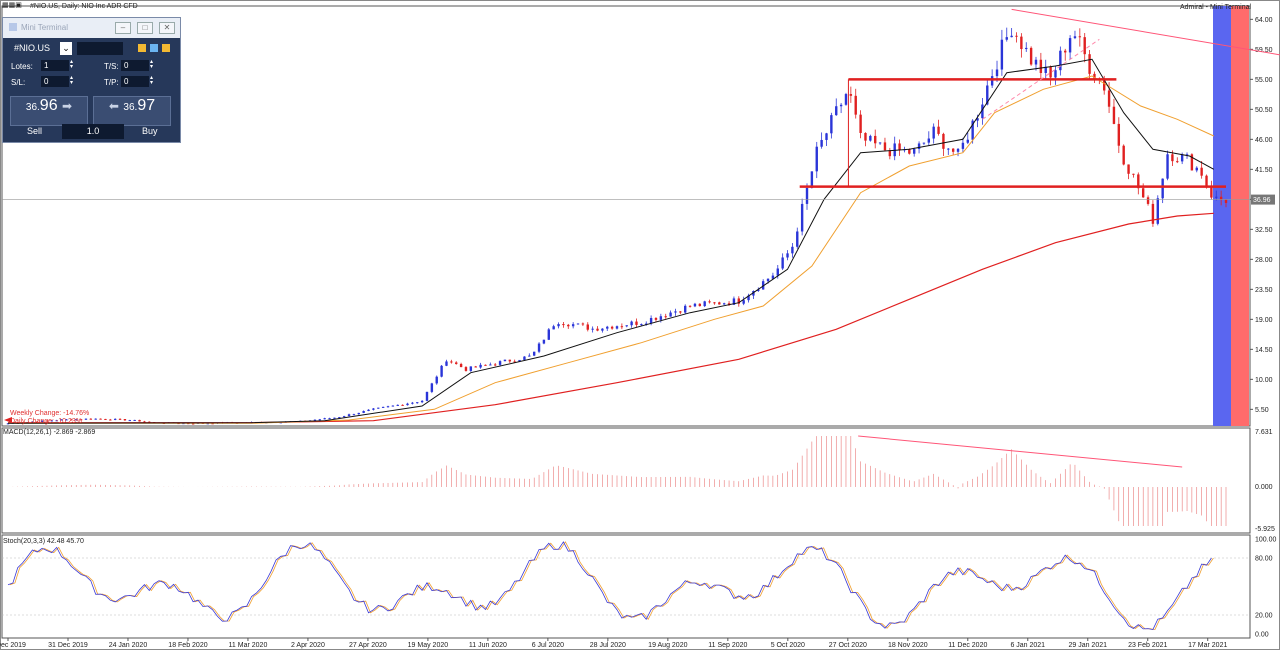 The width and height of the screenshot is (1280, 650). I want to click on ts-input: 0, so click(135, 65).